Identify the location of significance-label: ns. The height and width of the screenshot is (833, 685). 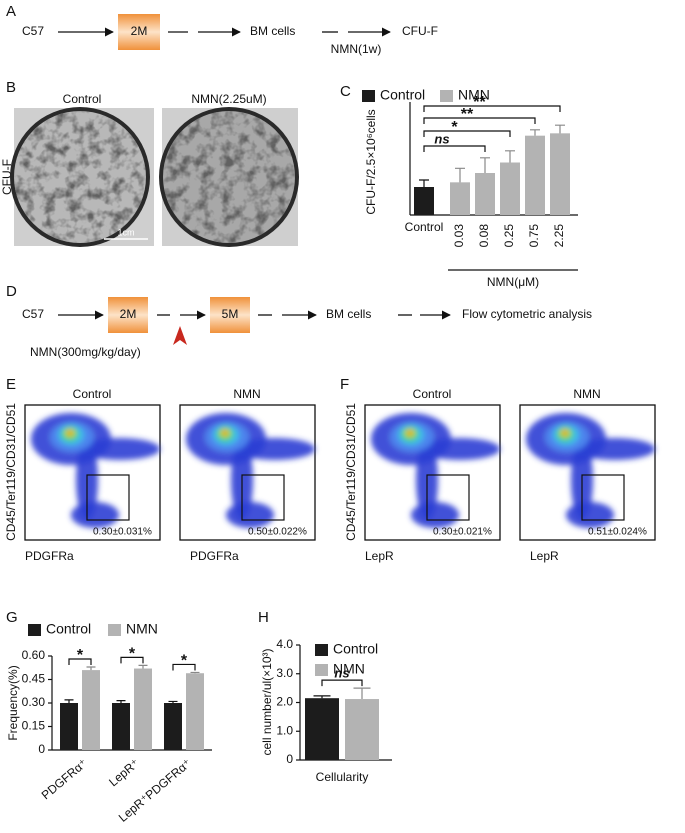
(441, 138).